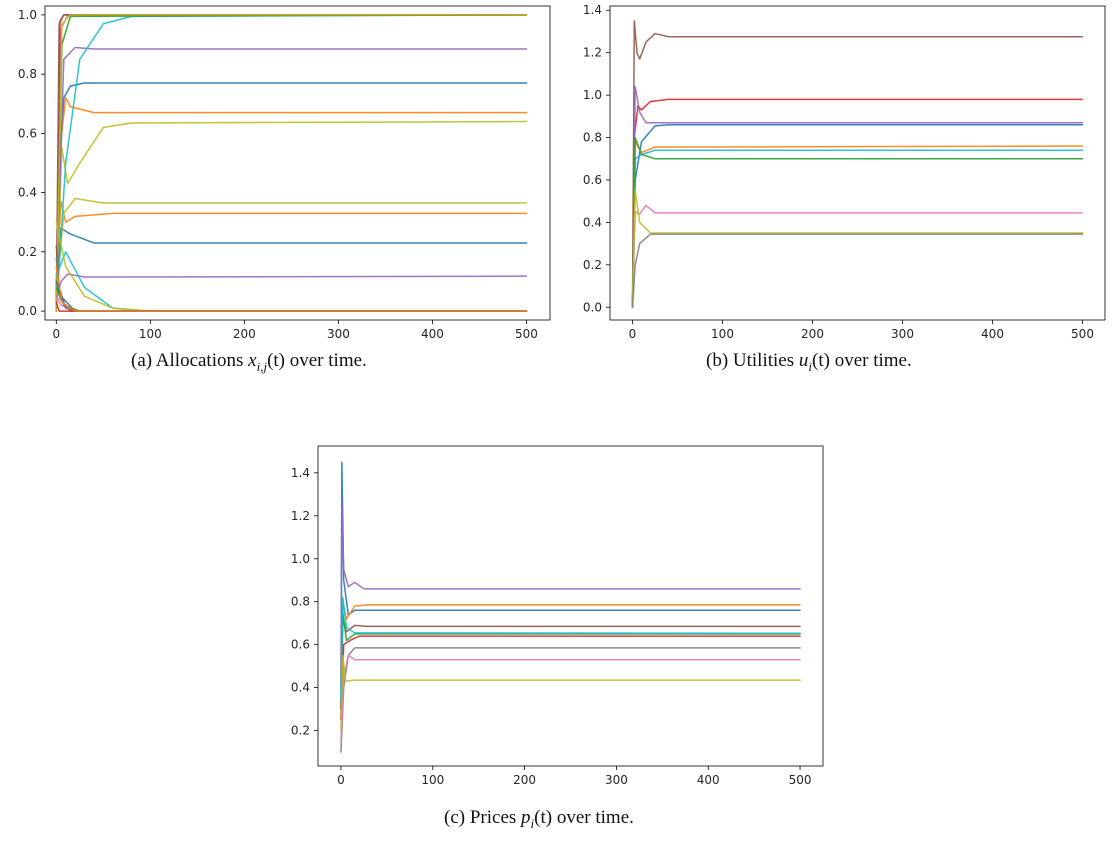 The width and height of the screenshot is (1115, 846). Describe the element at coordinates (266, 362) in the screenshot. I see `caption-a-math: xi,j(t)` at that location.